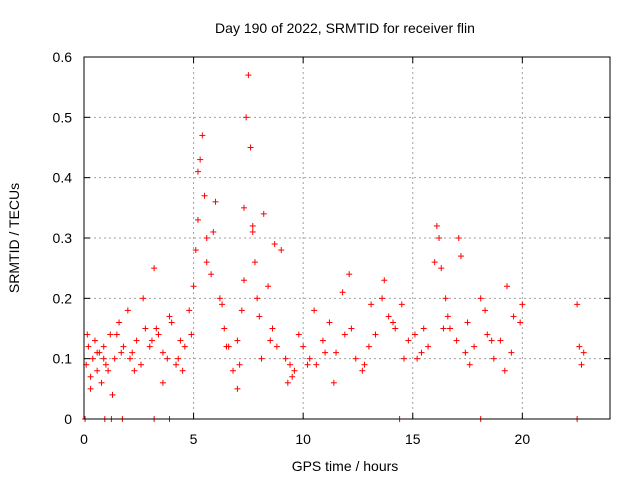  Describe the element at coordinates (413, 439) in the screenshot. I see `x-tick-label: 15` at that location.